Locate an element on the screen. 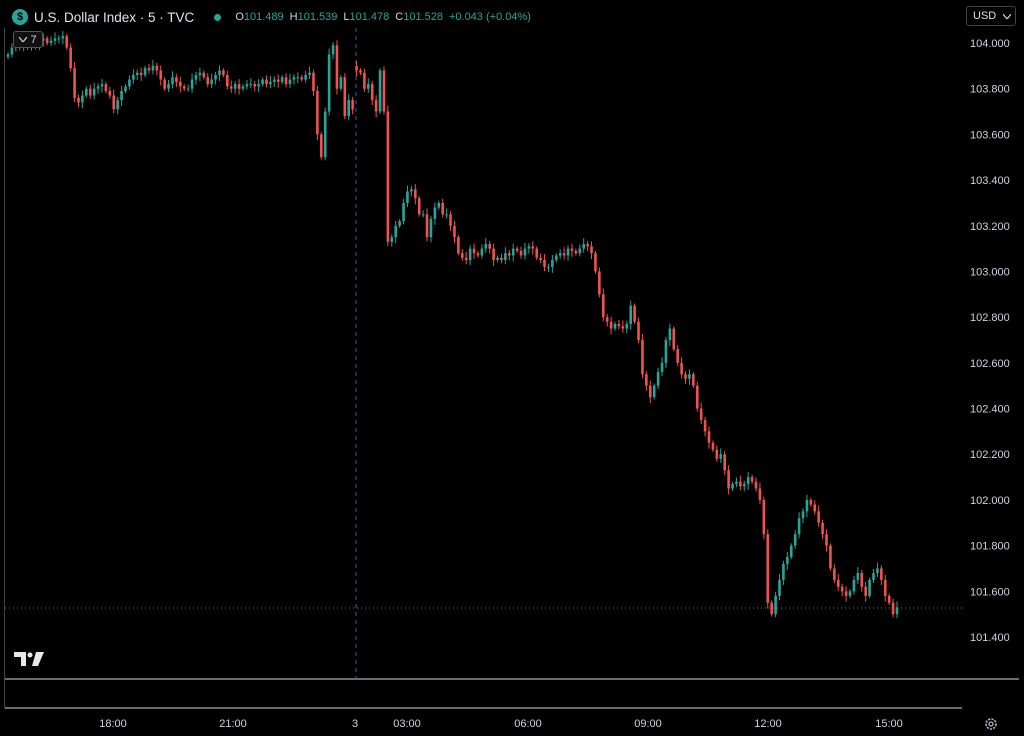 The image size is (1024, 736). indicators-toggle: 7 is located at coordinates (28, 39).